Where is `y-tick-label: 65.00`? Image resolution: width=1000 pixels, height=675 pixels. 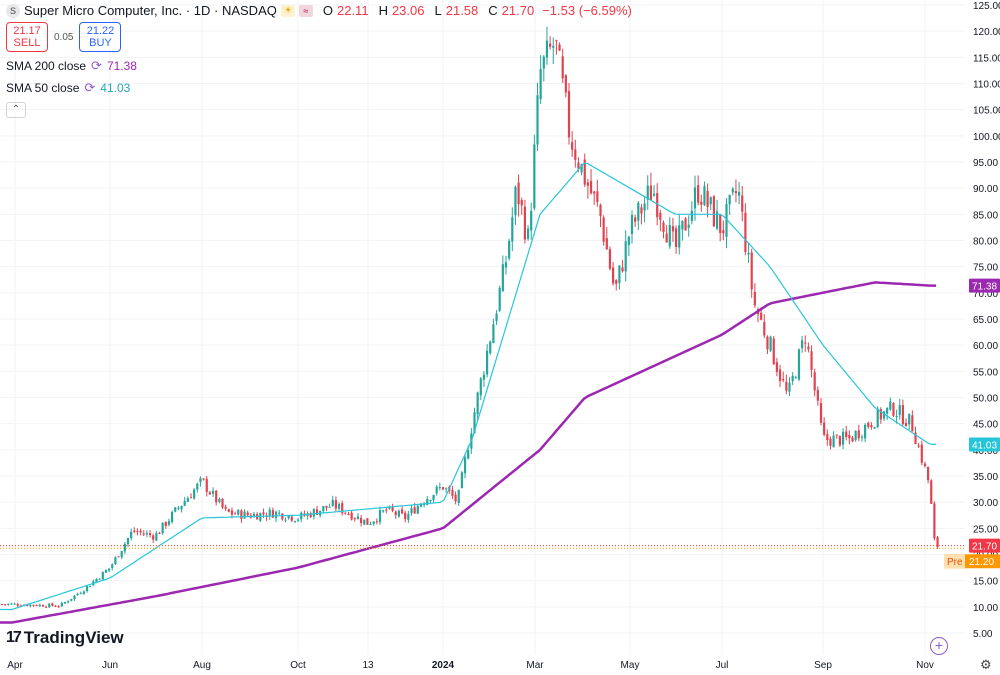
y-tick-label: 65.00 is located at coordinates (985, 320).